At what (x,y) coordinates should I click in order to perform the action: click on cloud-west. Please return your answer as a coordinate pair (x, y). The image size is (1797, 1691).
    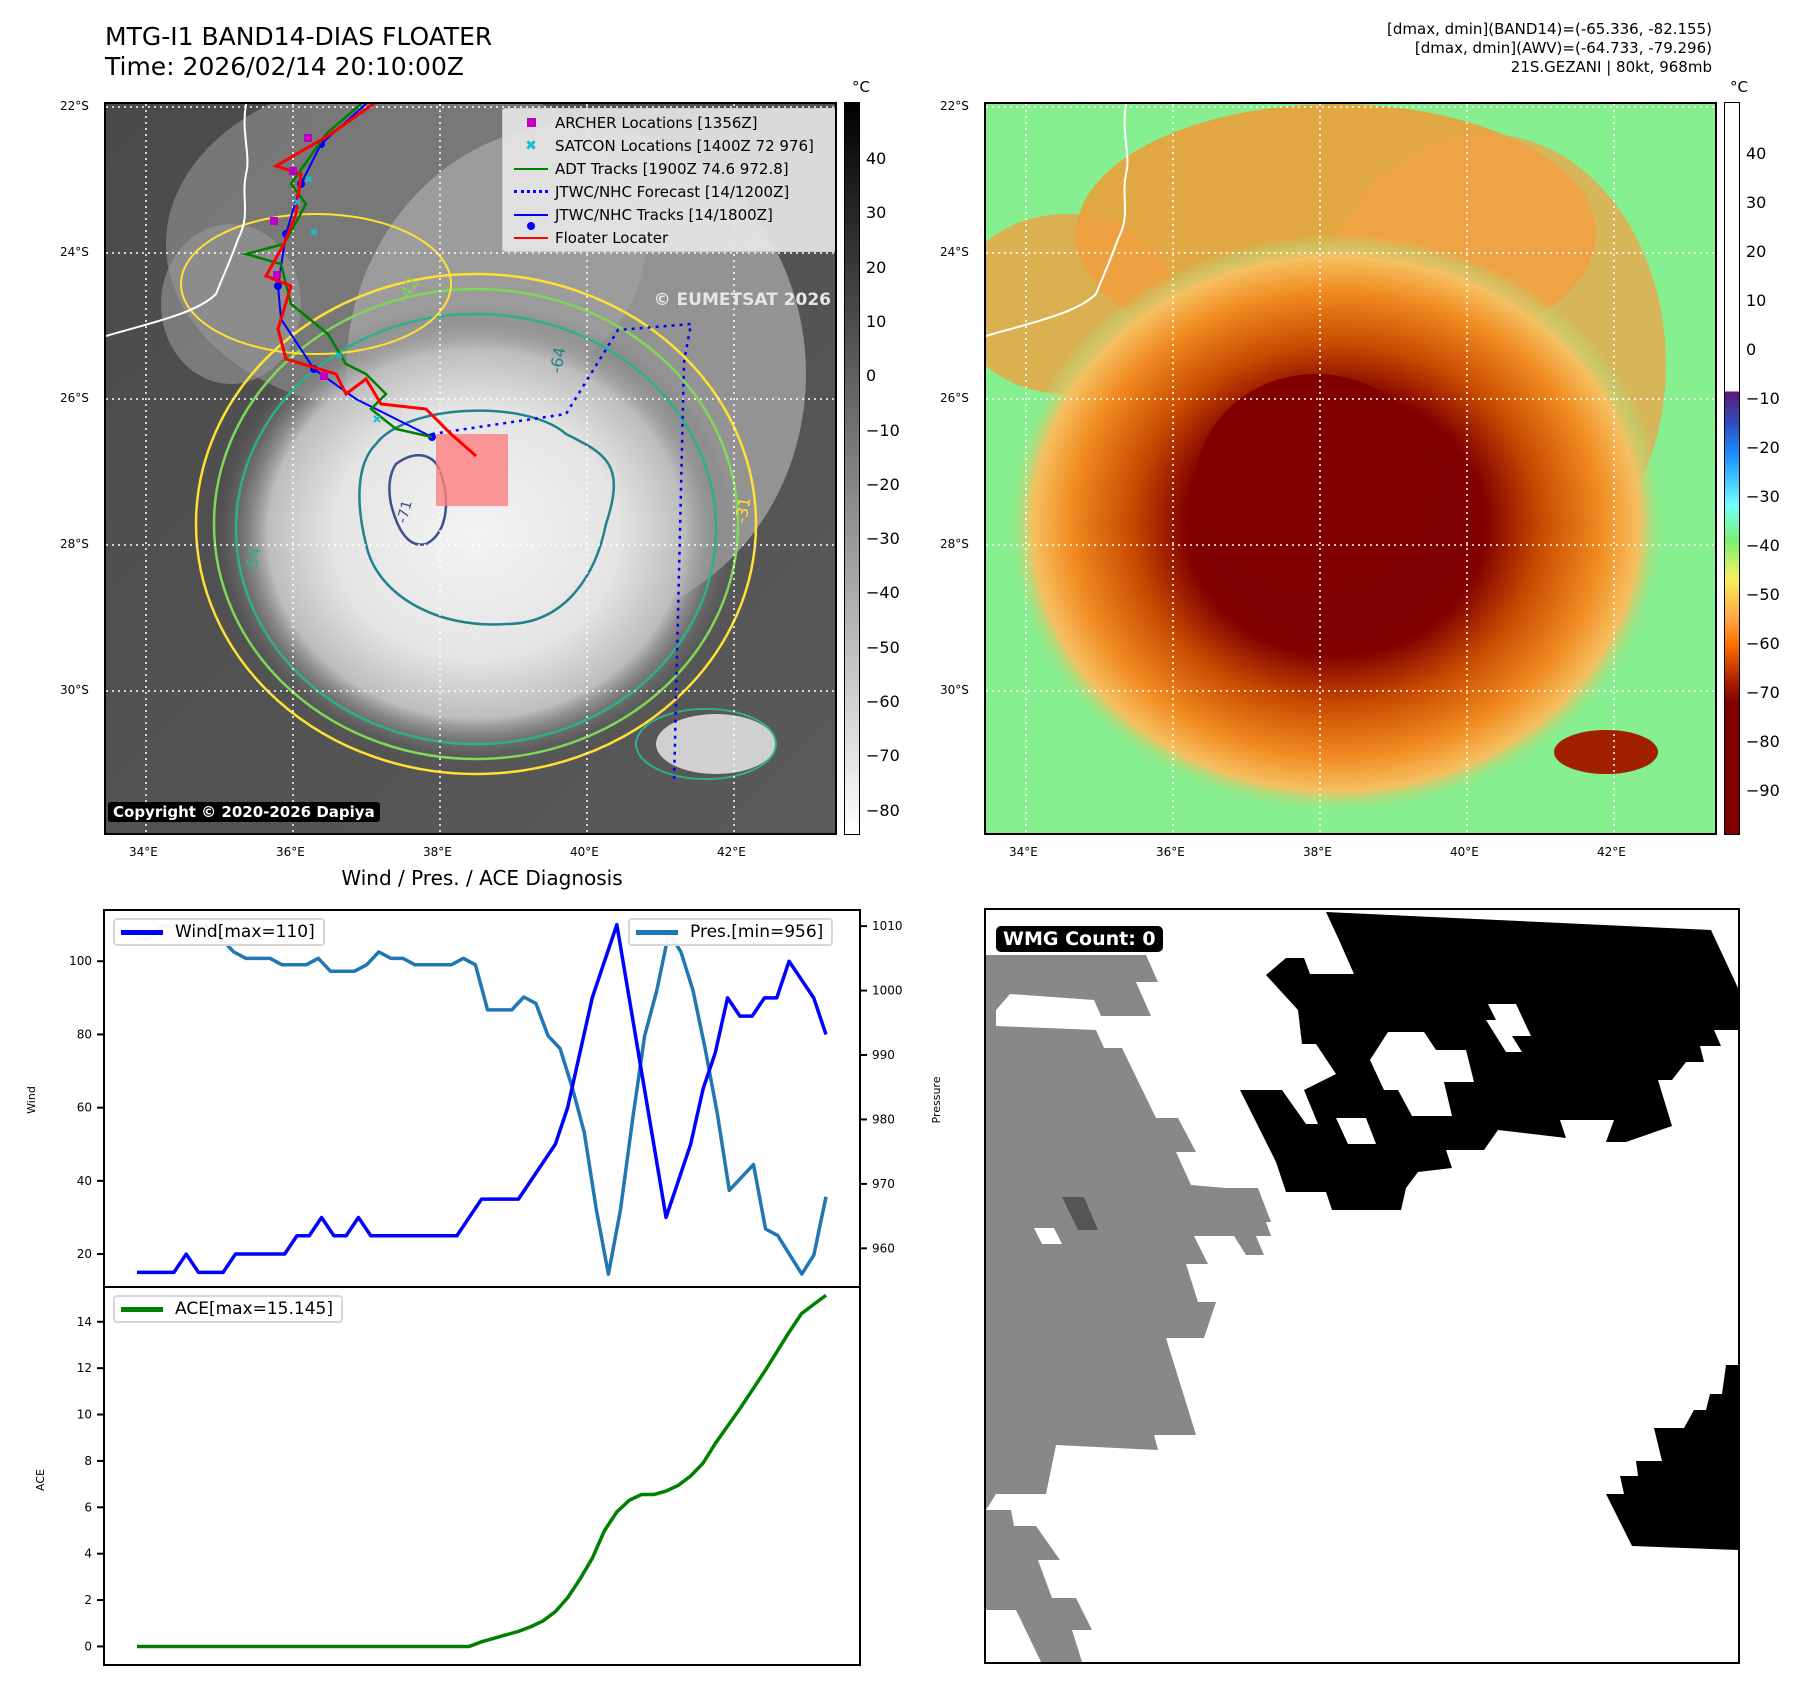
    Looking at the image, I should click on (231, 304).